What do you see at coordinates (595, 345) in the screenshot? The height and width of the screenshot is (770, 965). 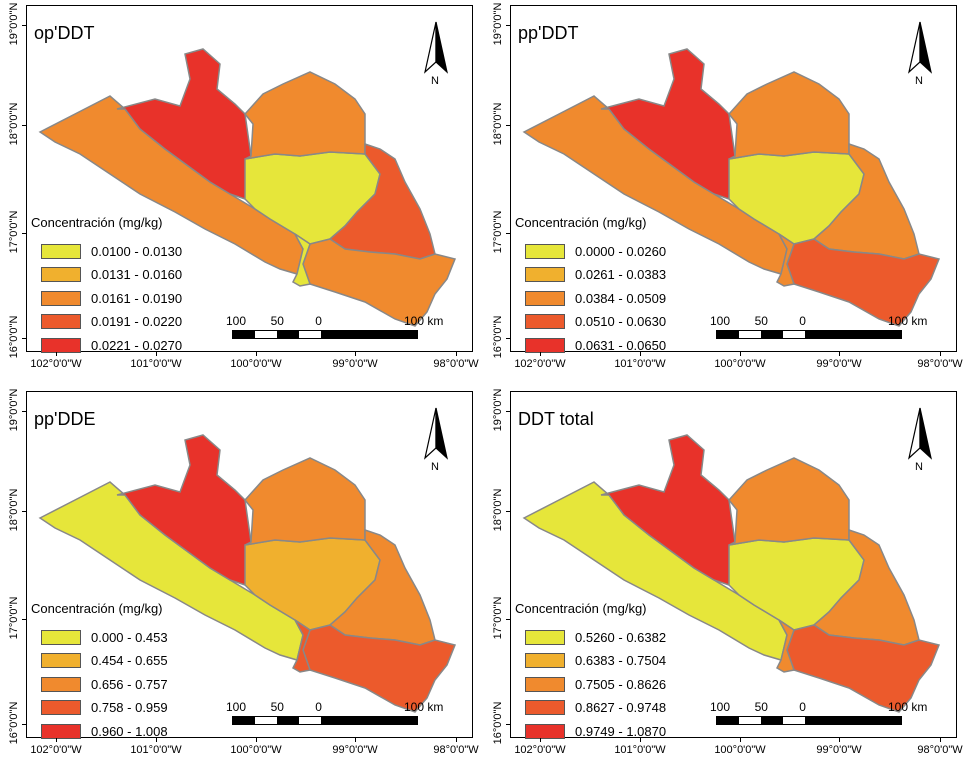 I see `legend-item: 0.0631 - 0.0650` at bounding box center [595, 345].